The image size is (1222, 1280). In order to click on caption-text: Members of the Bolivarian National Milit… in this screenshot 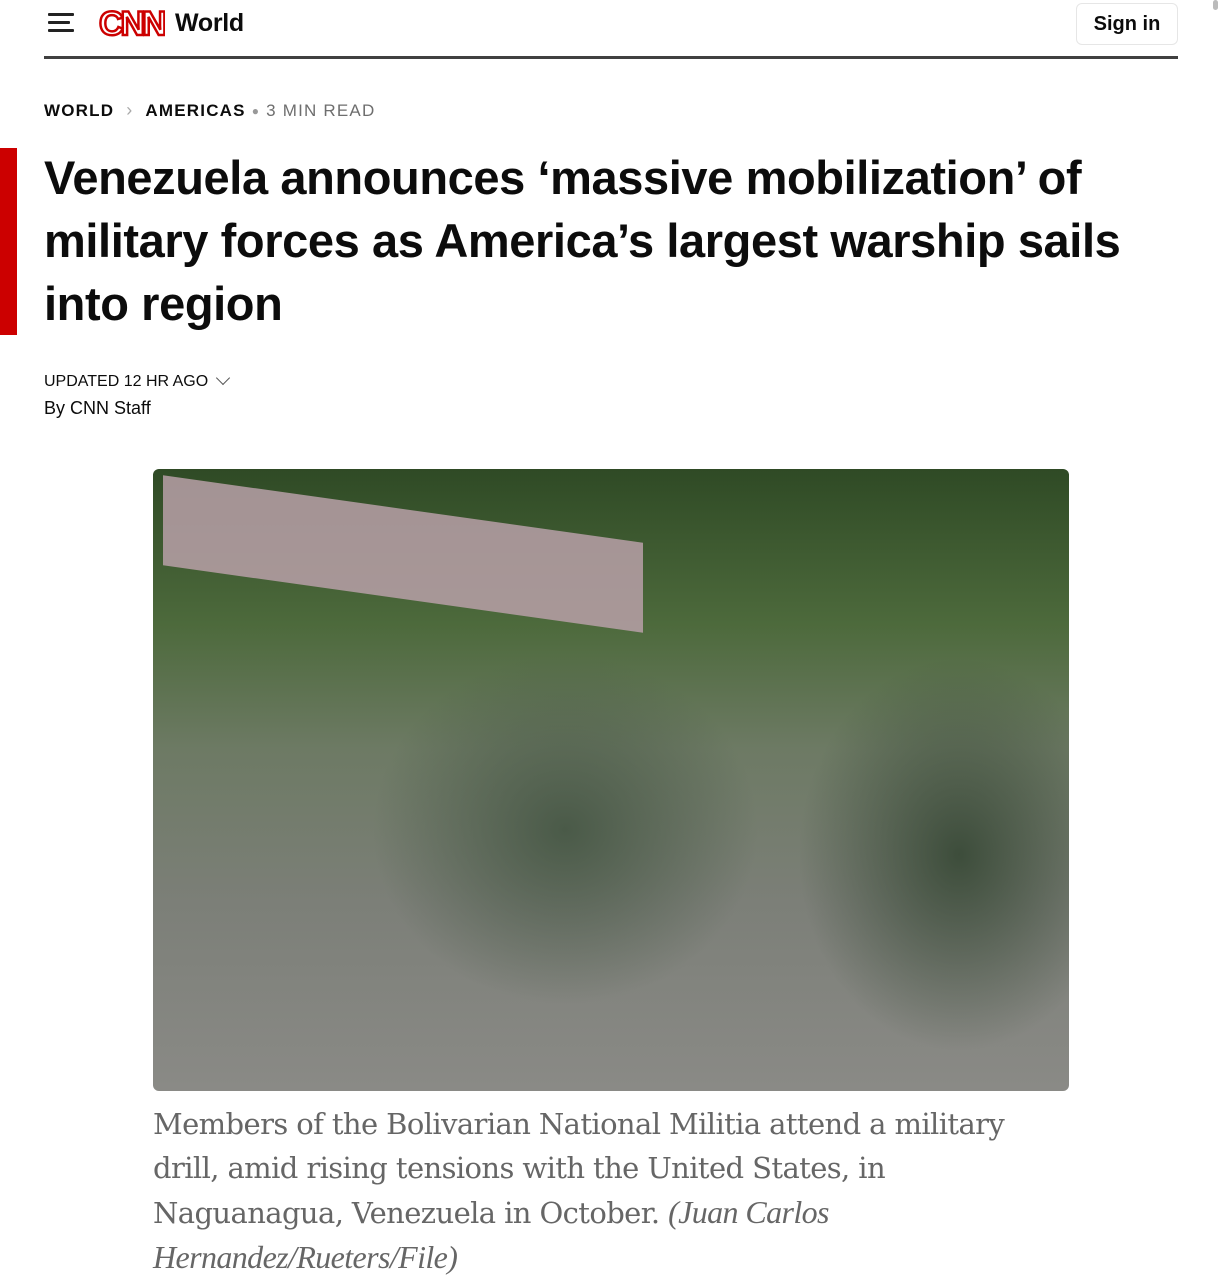, I will do `click(579, 1168)`.